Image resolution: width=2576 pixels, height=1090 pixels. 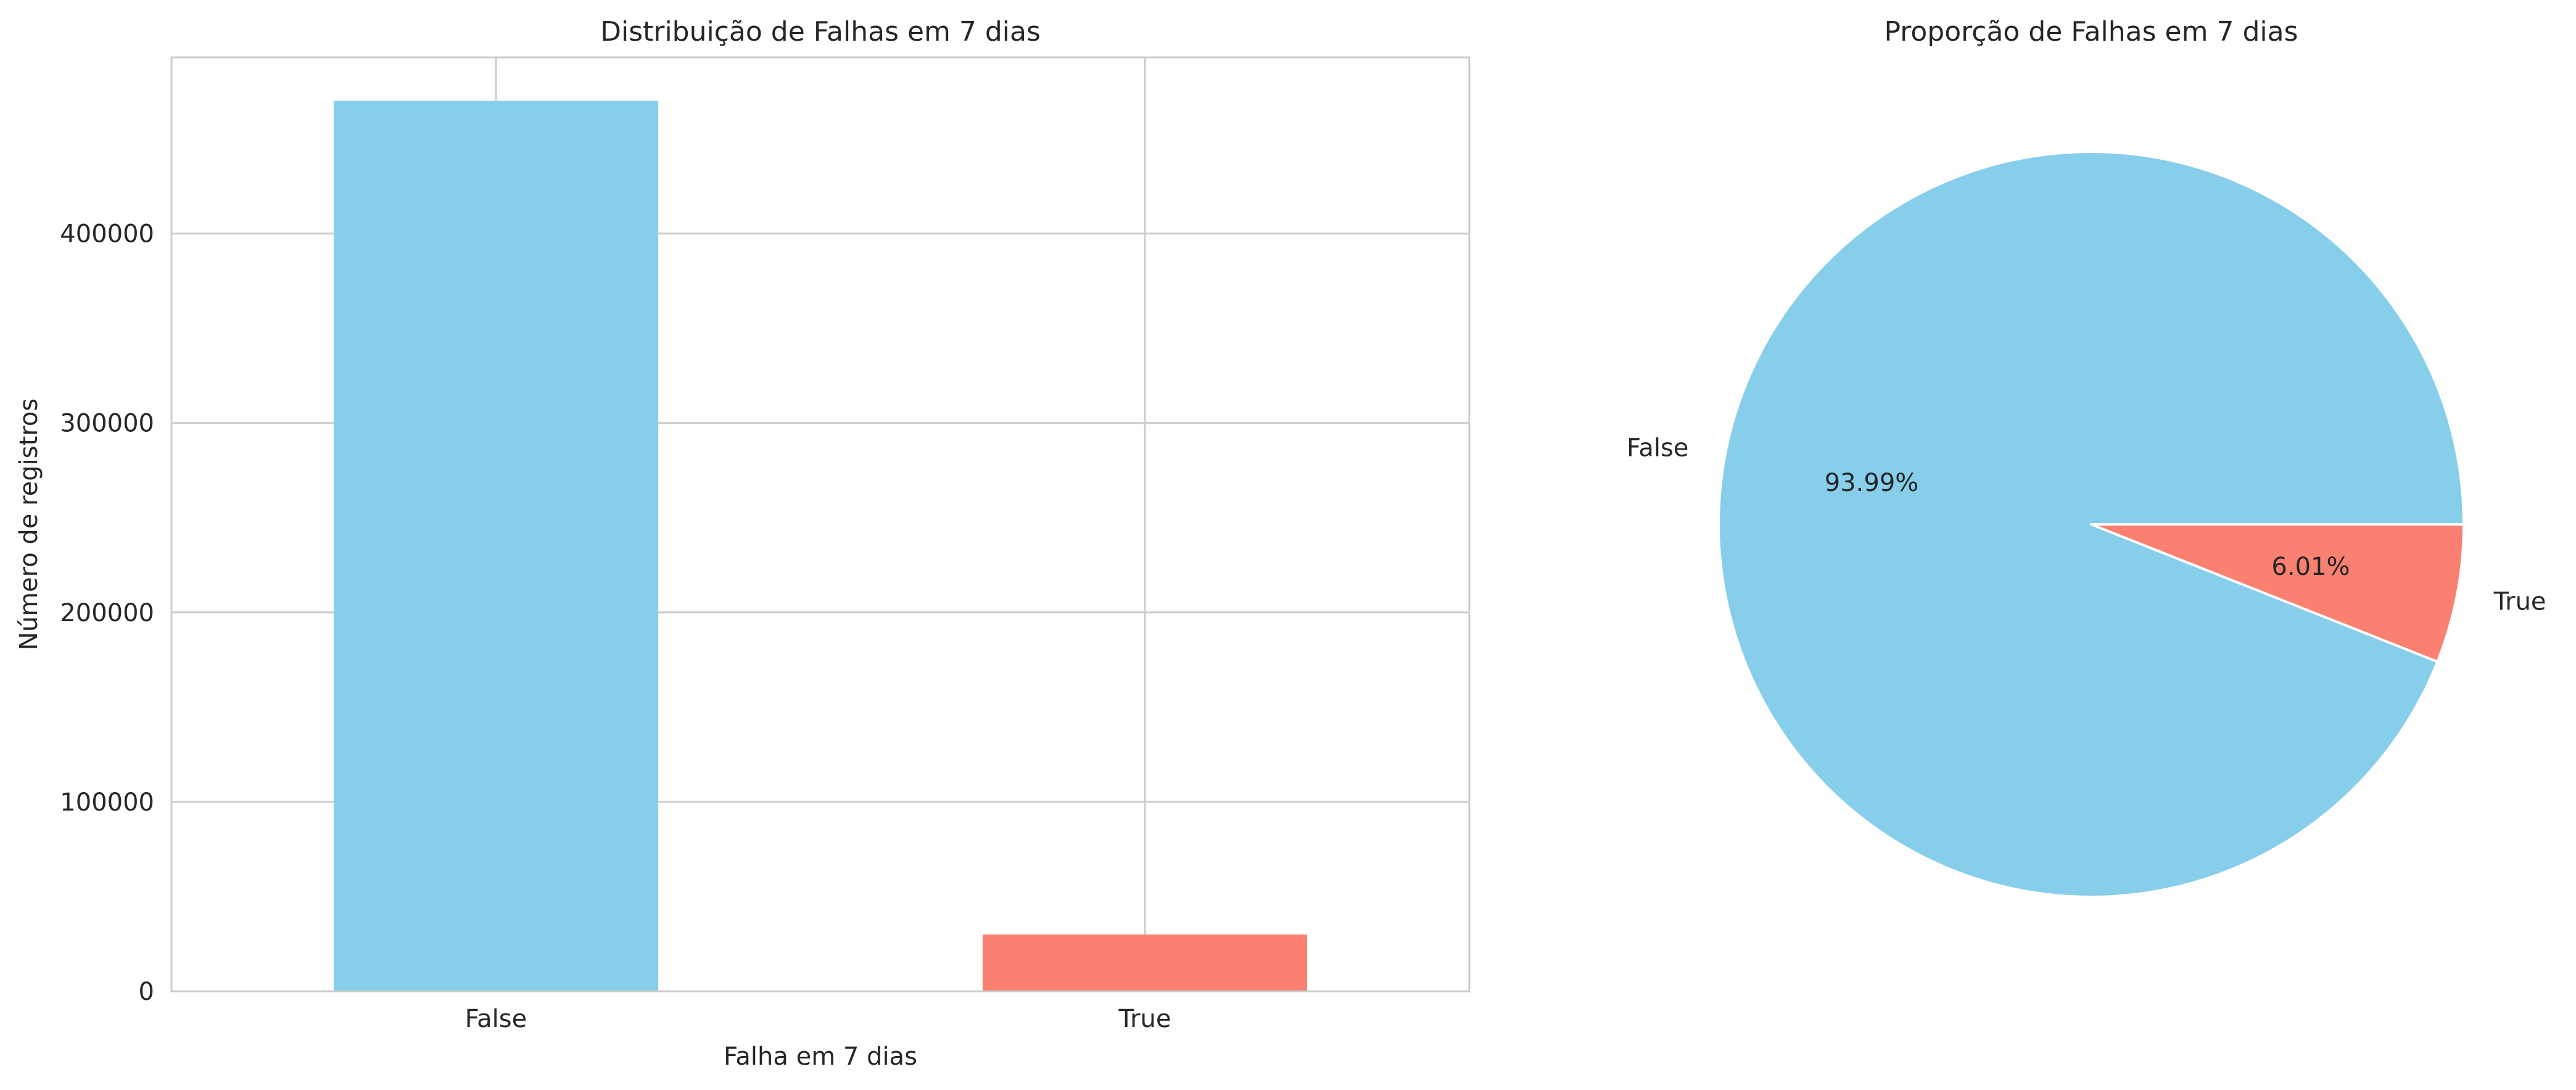 I want to click on bar-chart-y-tick-label: 200000, so click(x=107, y=613).